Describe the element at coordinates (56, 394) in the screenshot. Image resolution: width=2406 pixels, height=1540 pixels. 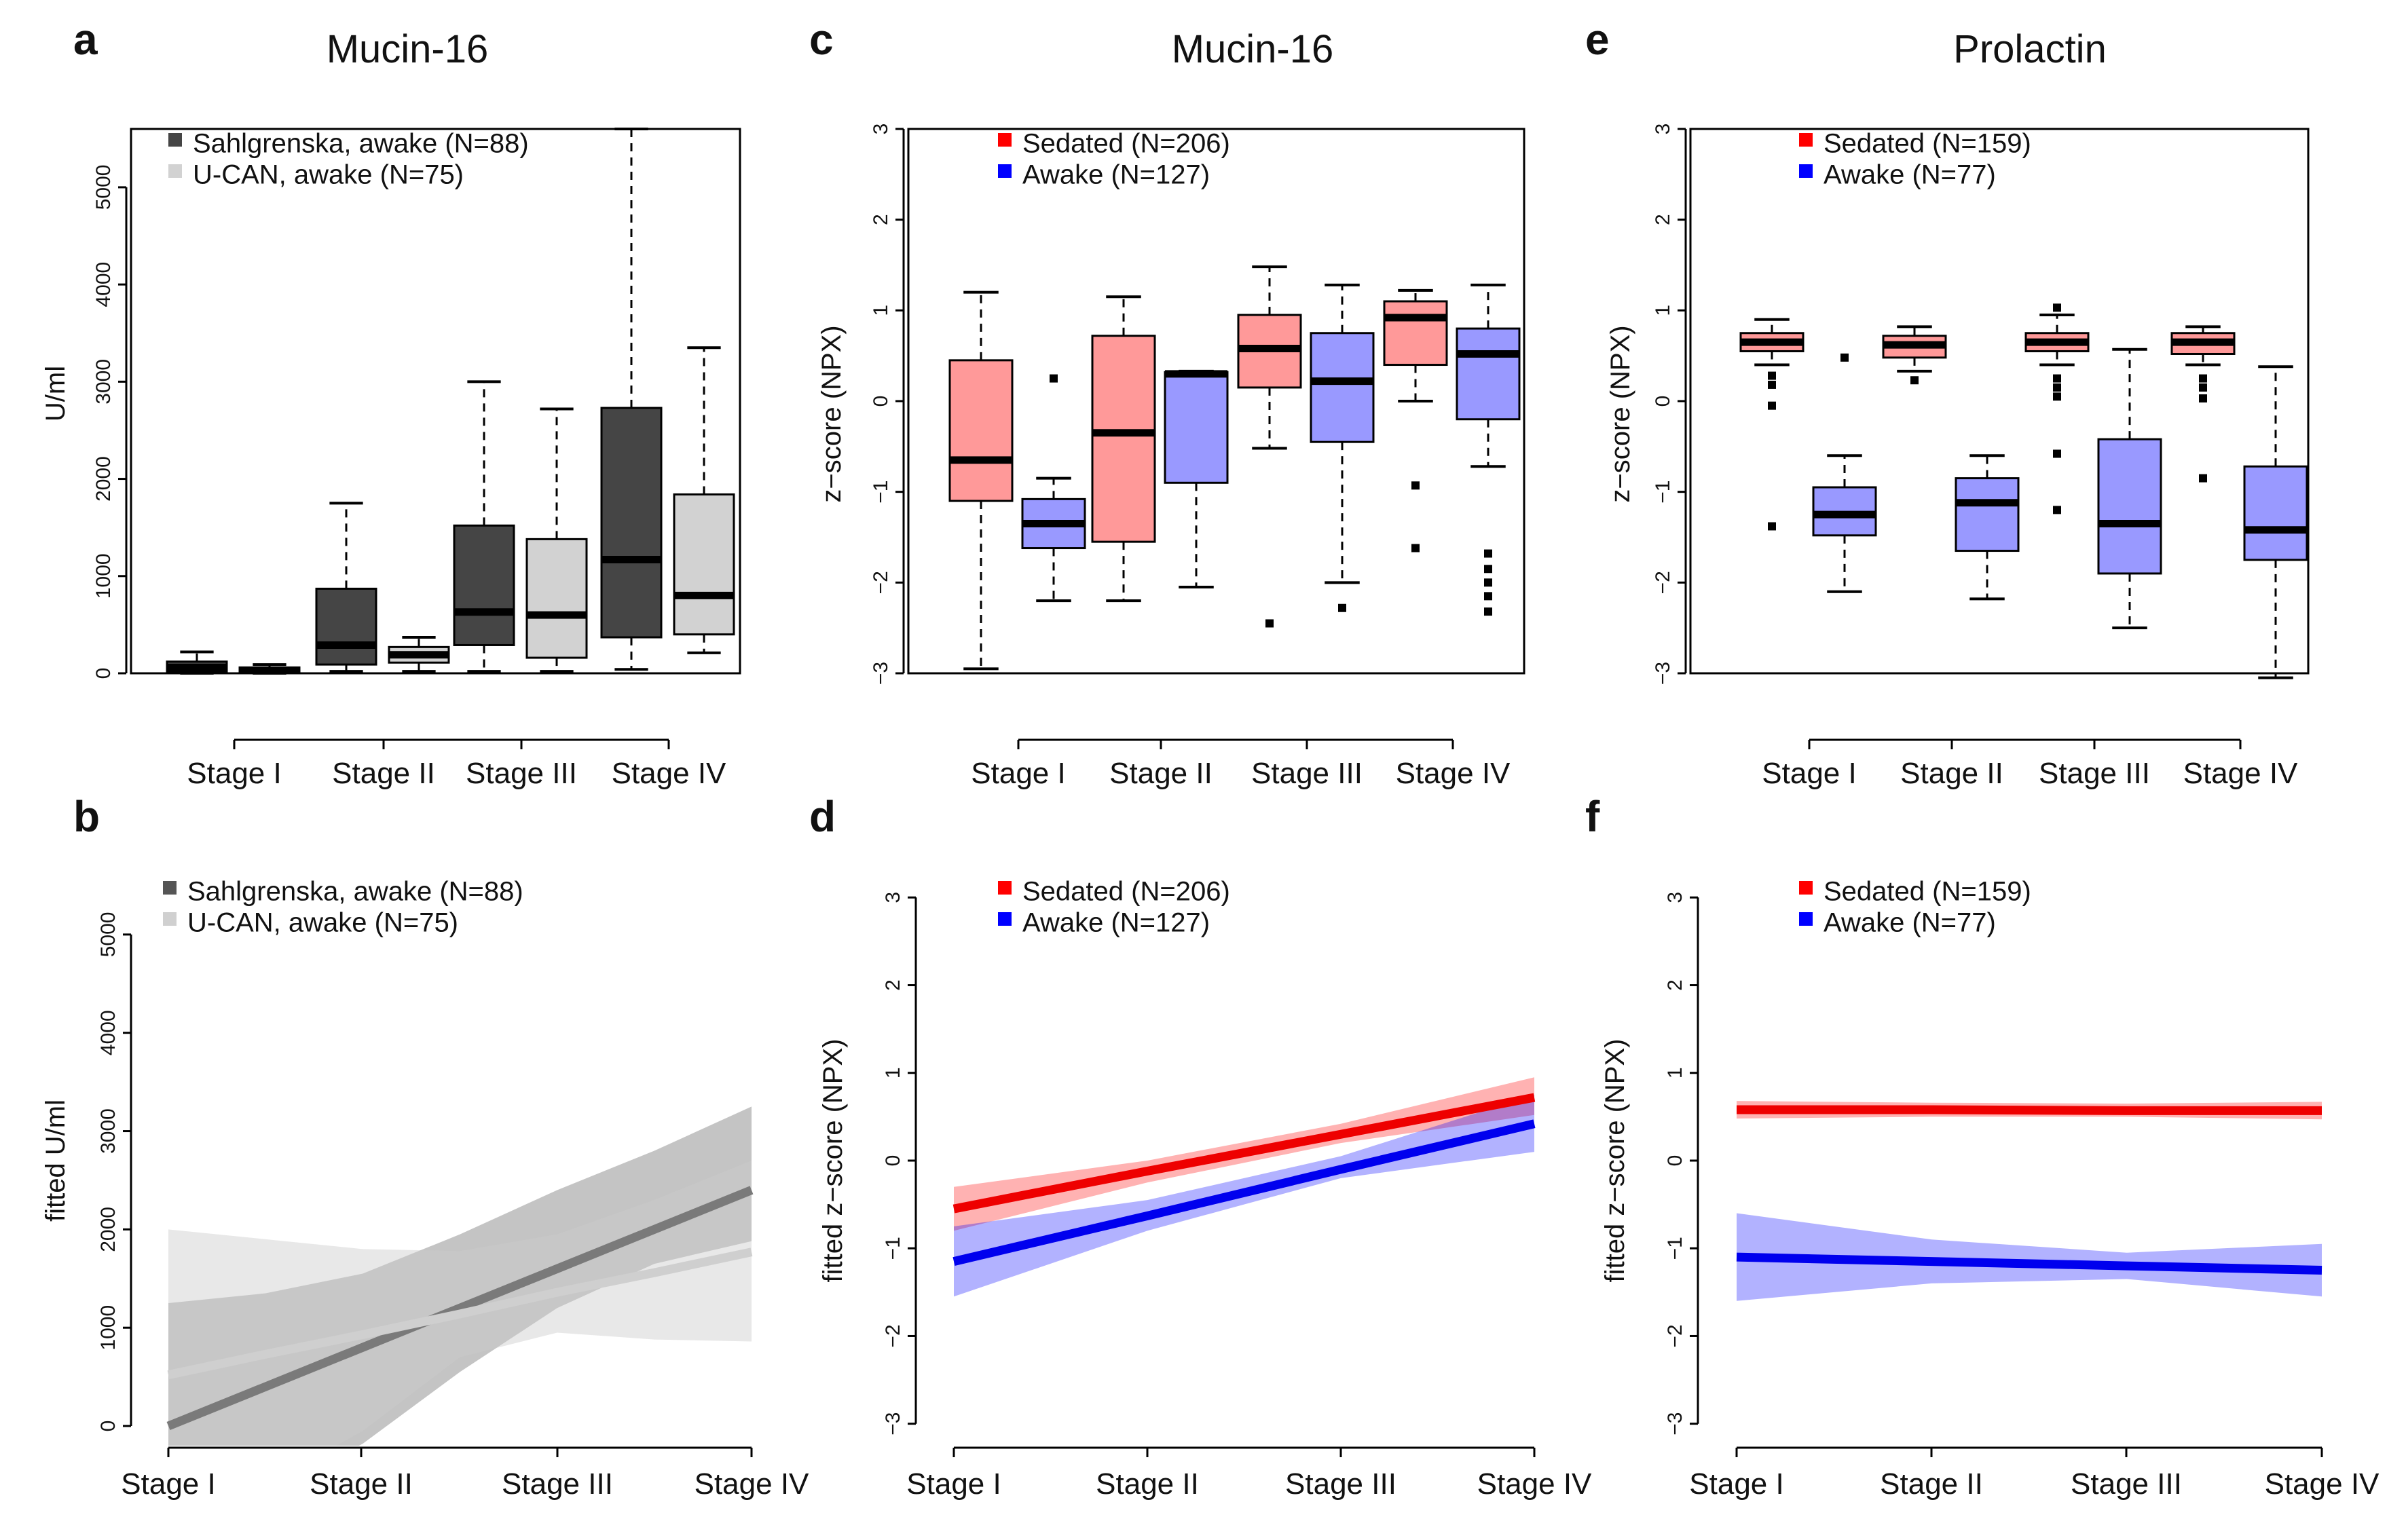
I see `y-axis-label: U/ml` at that location.